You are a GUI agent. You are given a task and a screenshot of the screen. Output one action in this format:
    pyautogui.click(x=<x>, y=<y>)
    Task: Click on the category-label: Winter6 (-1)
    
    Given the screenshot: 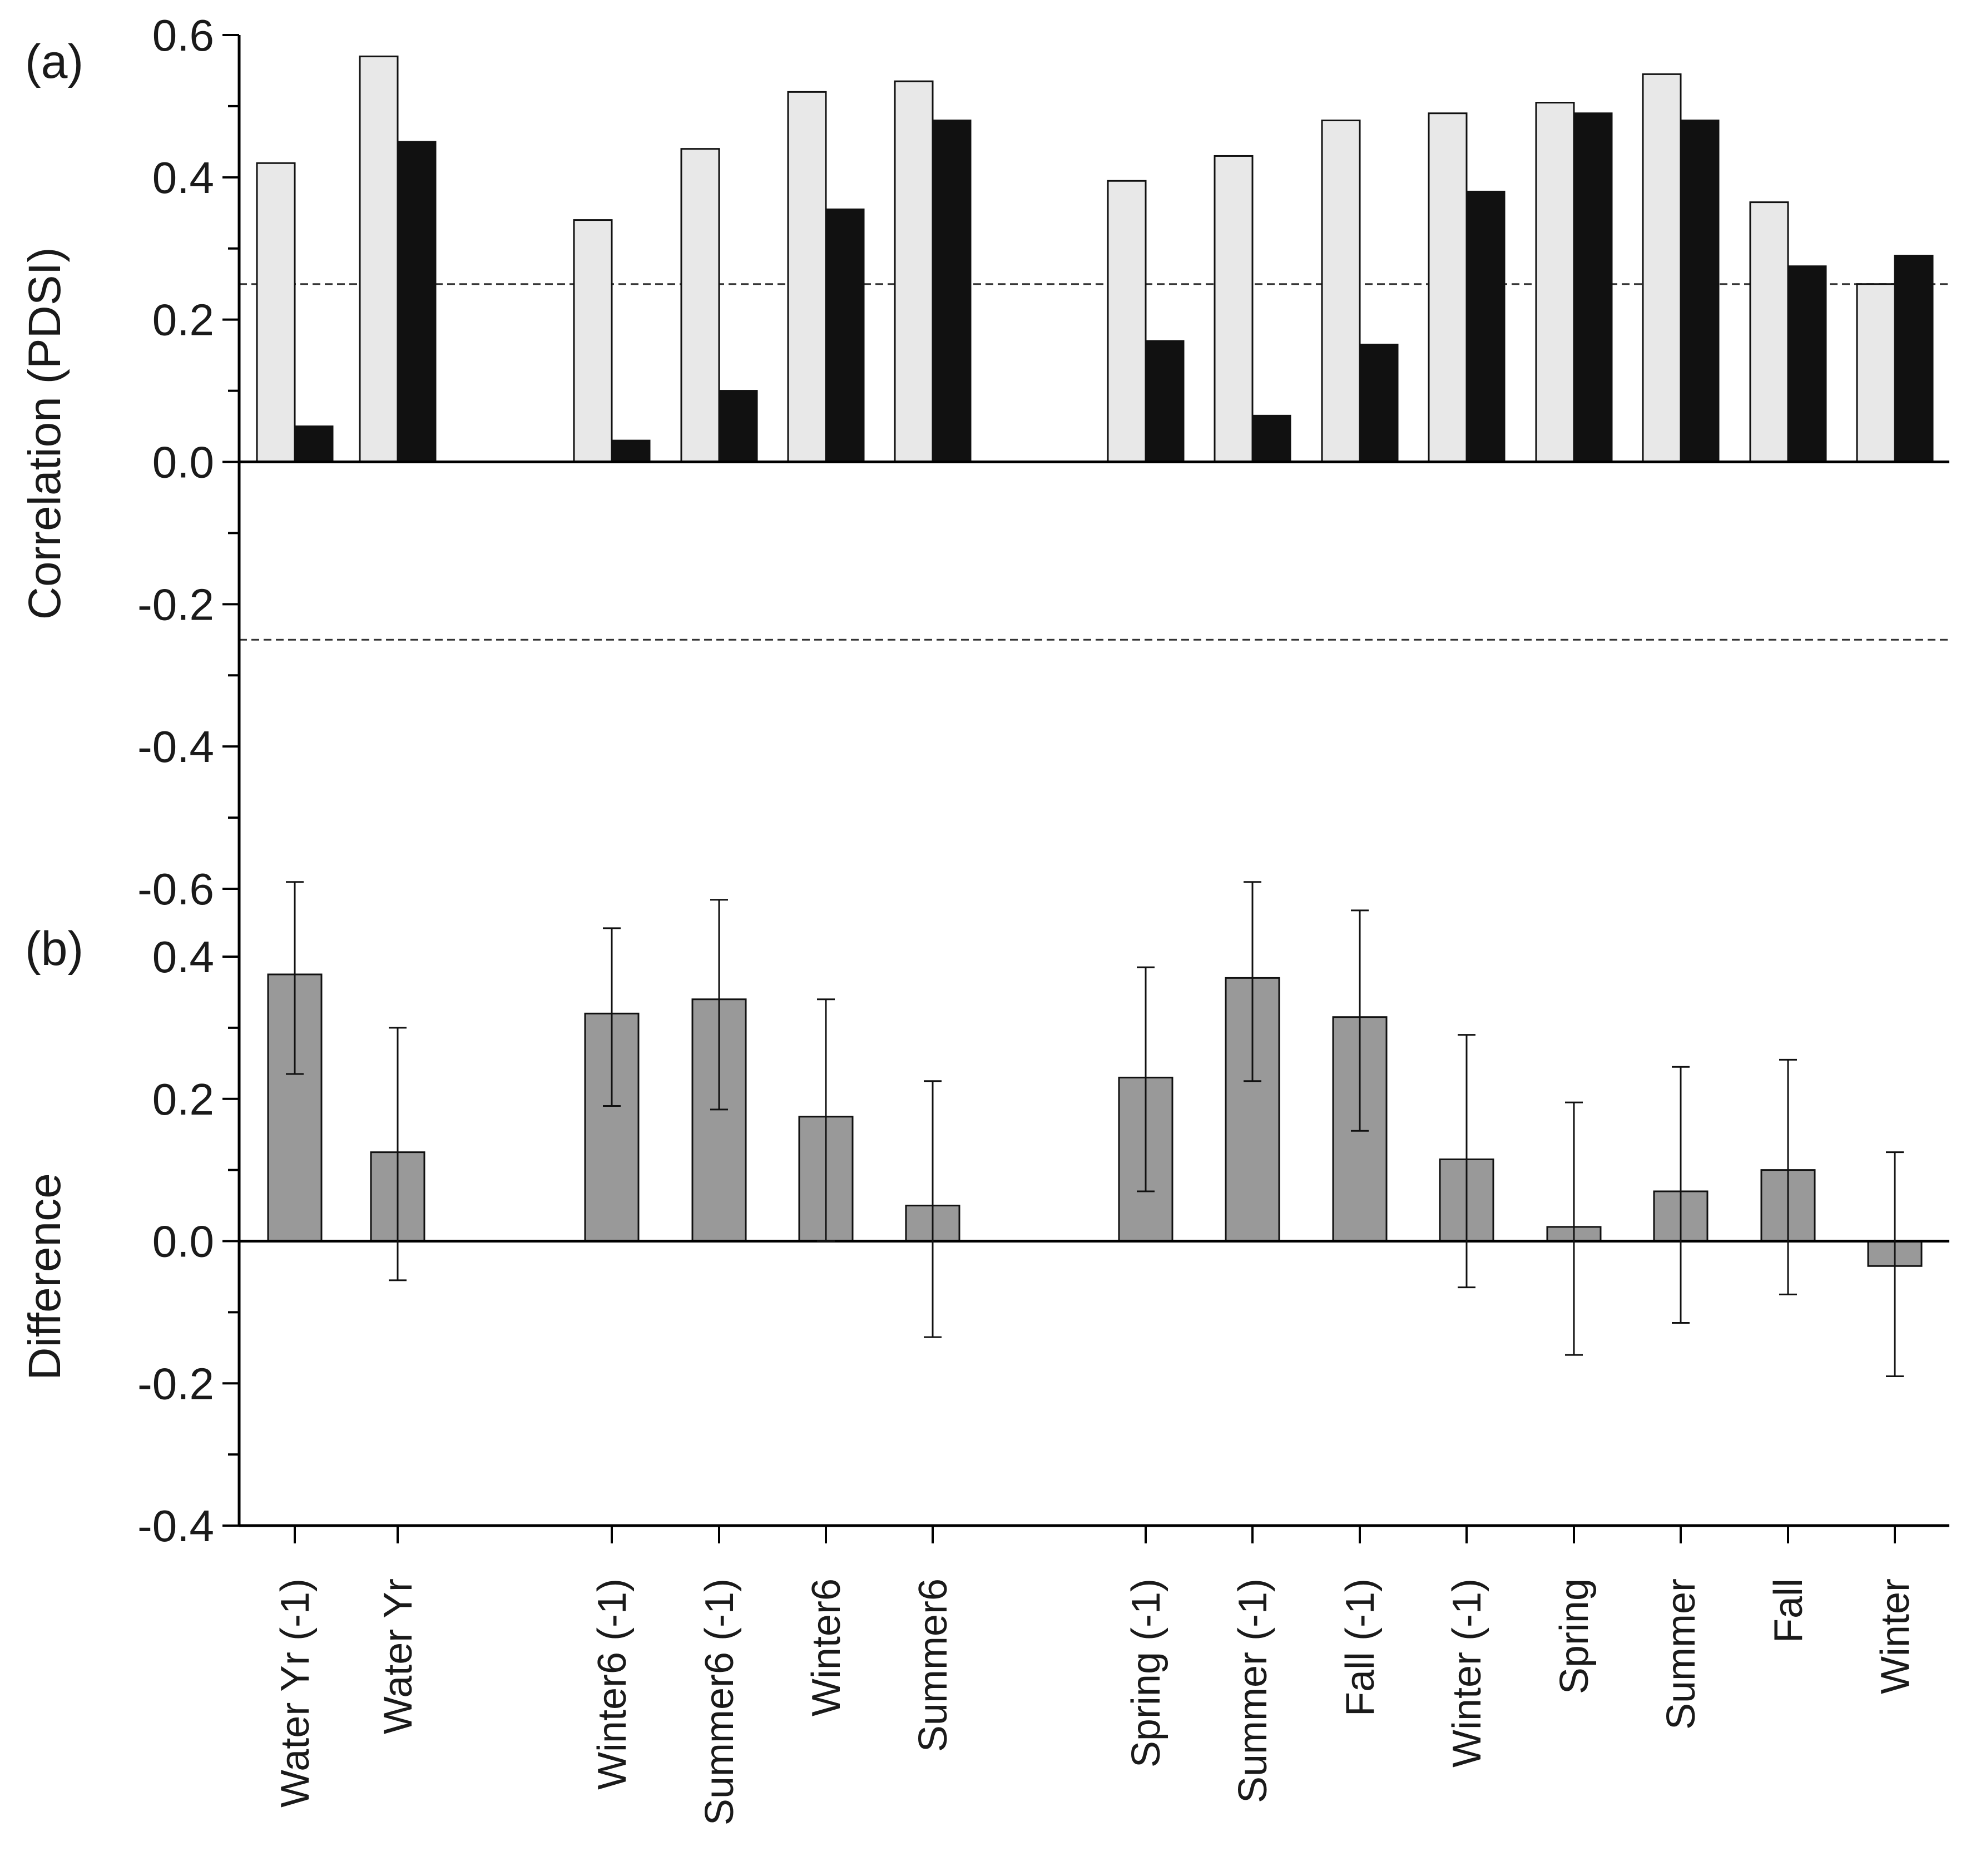 What is the action you would take?
    pyautogui.click(x=612, y=1684)
    